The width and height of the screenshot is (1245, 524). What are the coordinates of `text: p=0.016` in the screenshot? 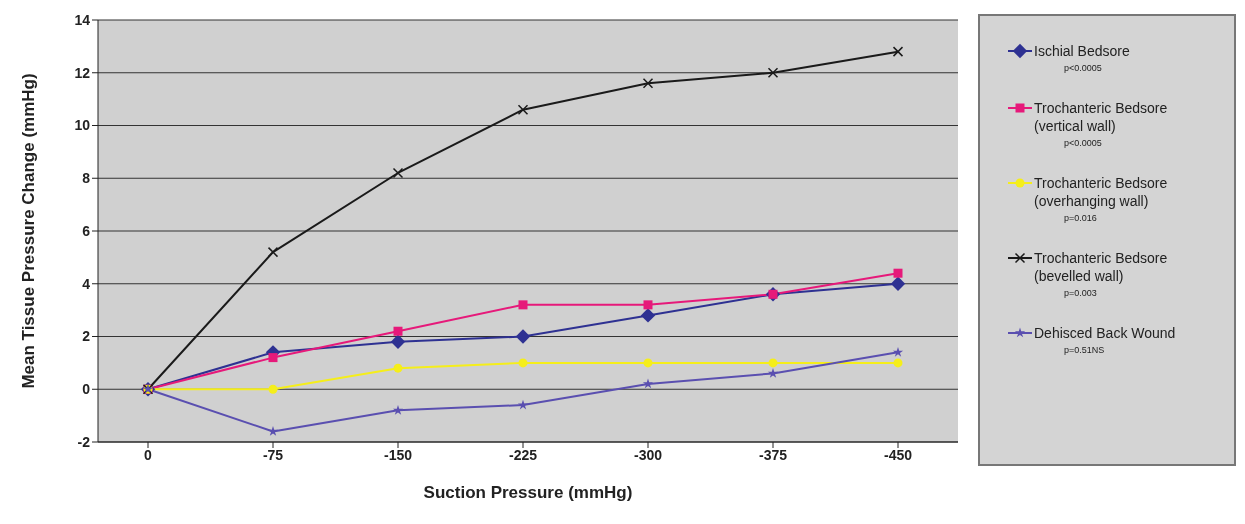 It's located at (1081, 218).